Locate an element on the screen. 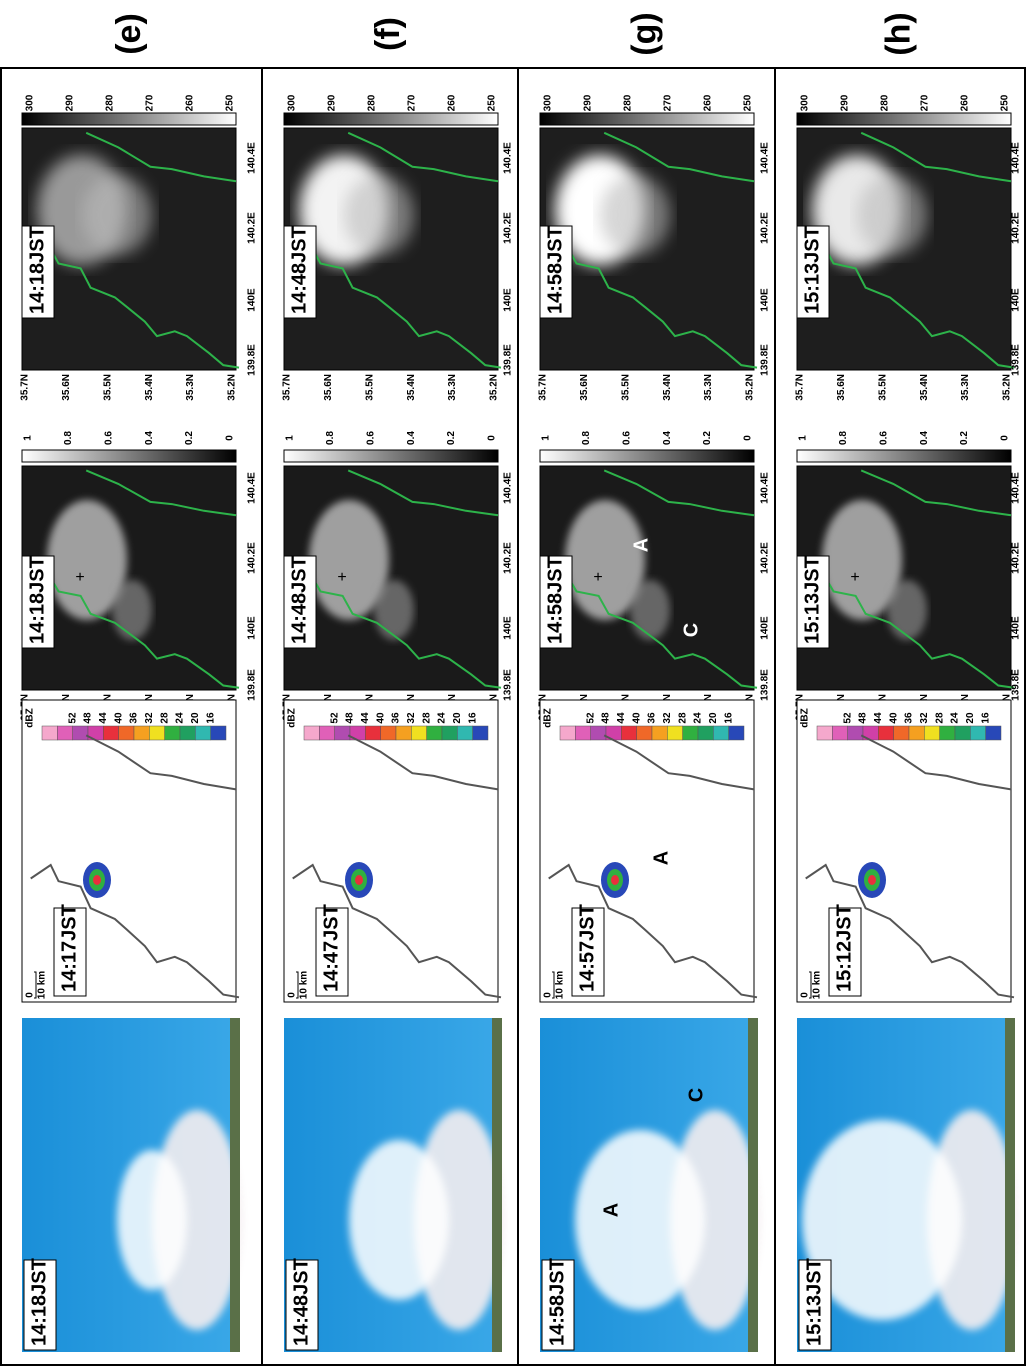 The height and width of the screenshot is (1366, 1026). radar-colorbar-tick: 48 is located at coordinates (350, 718).